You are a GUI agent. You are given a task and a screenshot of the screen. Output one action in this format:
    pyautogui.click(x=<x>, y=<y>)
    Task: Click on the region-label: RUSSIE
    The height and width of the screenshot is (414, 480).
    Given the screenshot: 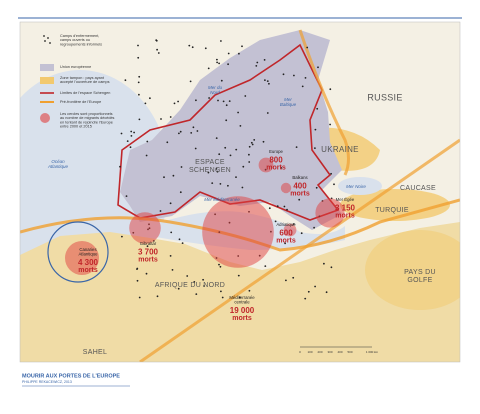 What is the action you would take?
    pyautogui.click(x=384, y=97)
    